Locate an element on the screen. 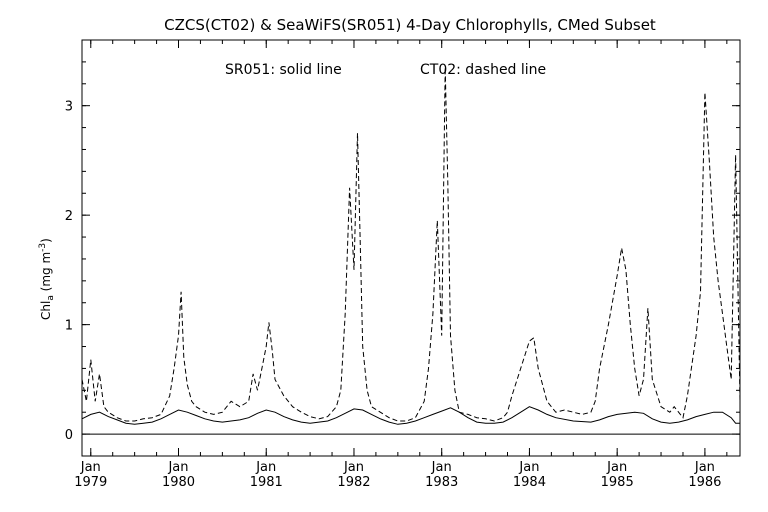 Image resolution: width=768 pixels, height=512 pixels. x-tick-year-label: 1984 is located at coordinates (529, 482).